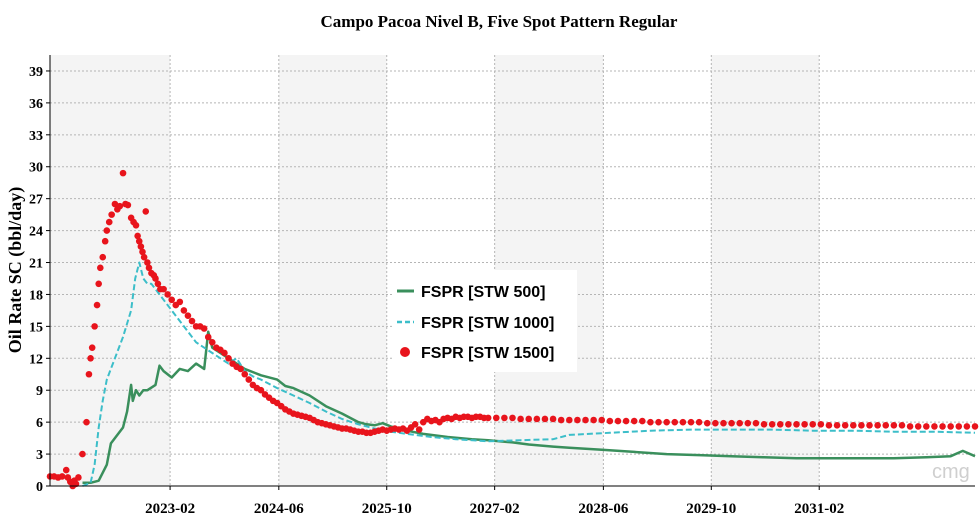 This screenshot has width=980, height=521. Describe the element at coordinates (951, 472) in the screenshot. I see `cmg-watermark: cmg` at that location.